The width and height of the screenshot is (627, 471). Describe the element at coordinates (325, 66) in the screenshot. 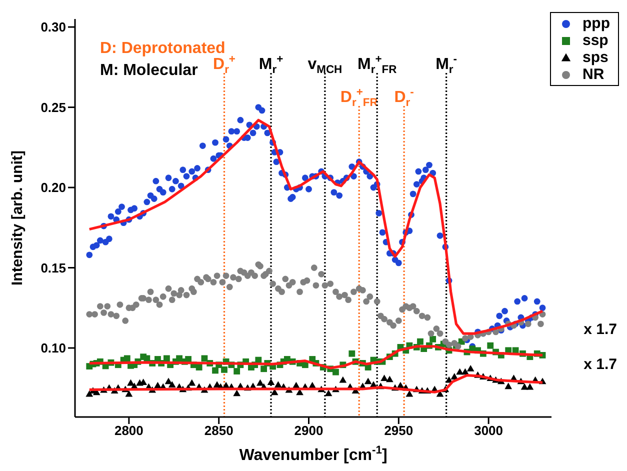

I see `ref-line-label: v$_{MCH}$` at that location.